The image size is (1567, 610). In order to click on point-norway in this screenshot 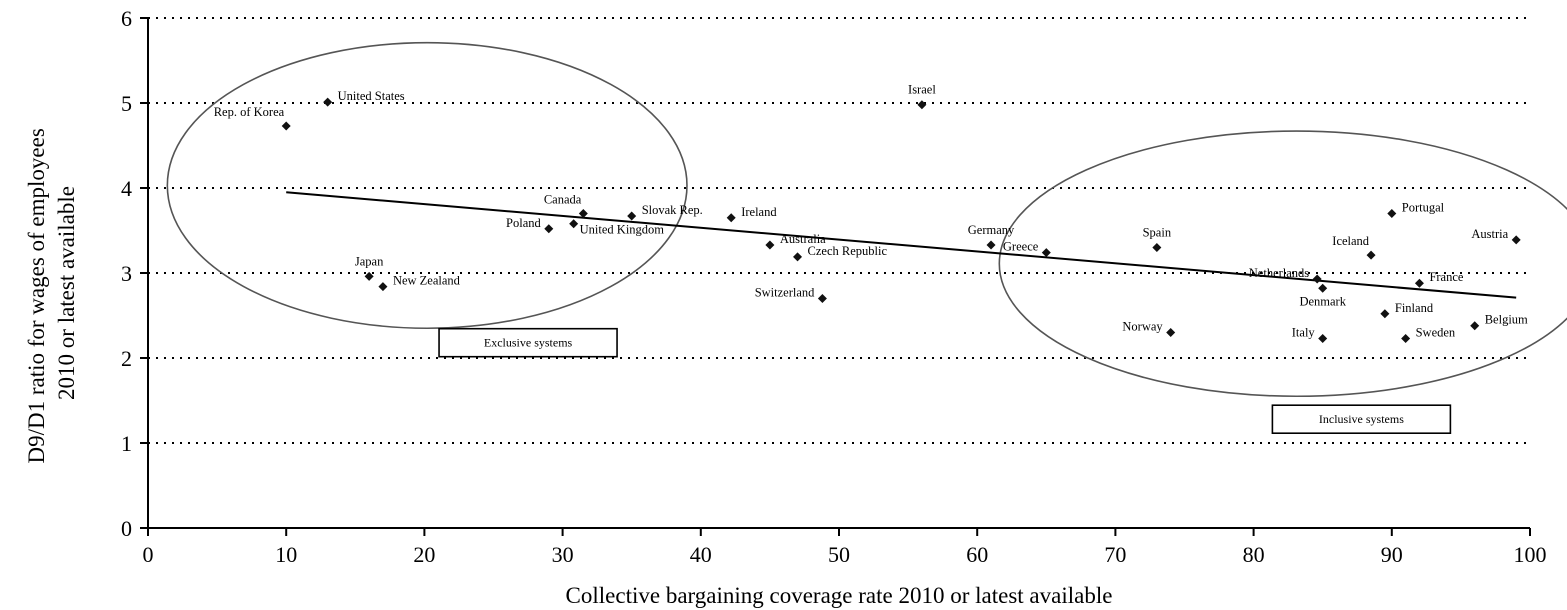, I will do `click(1171, 332)`.